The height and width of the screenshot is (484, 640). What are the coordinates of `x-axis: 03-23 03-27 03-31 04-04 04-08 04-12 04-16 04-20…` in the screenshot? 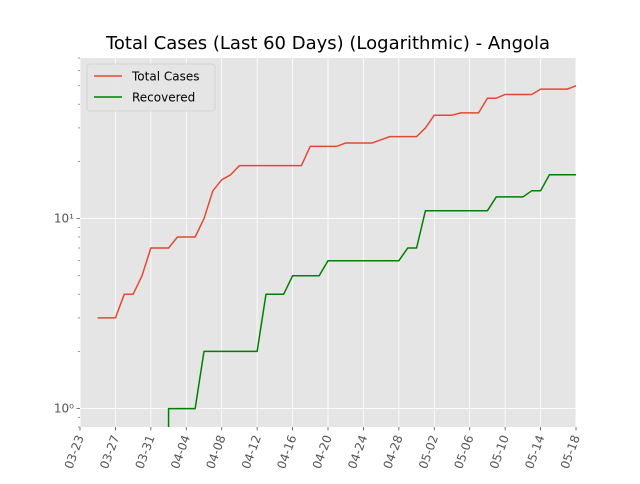 It's located at (322, 449).